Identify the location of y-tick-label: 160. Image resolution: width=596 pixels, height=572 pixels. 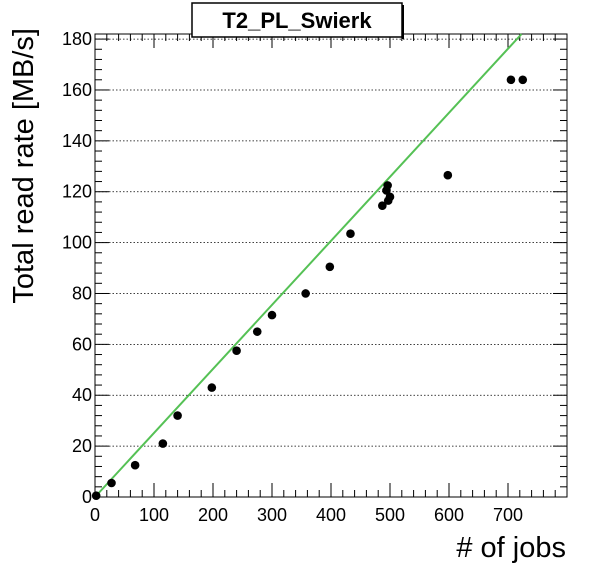
(77, 90).